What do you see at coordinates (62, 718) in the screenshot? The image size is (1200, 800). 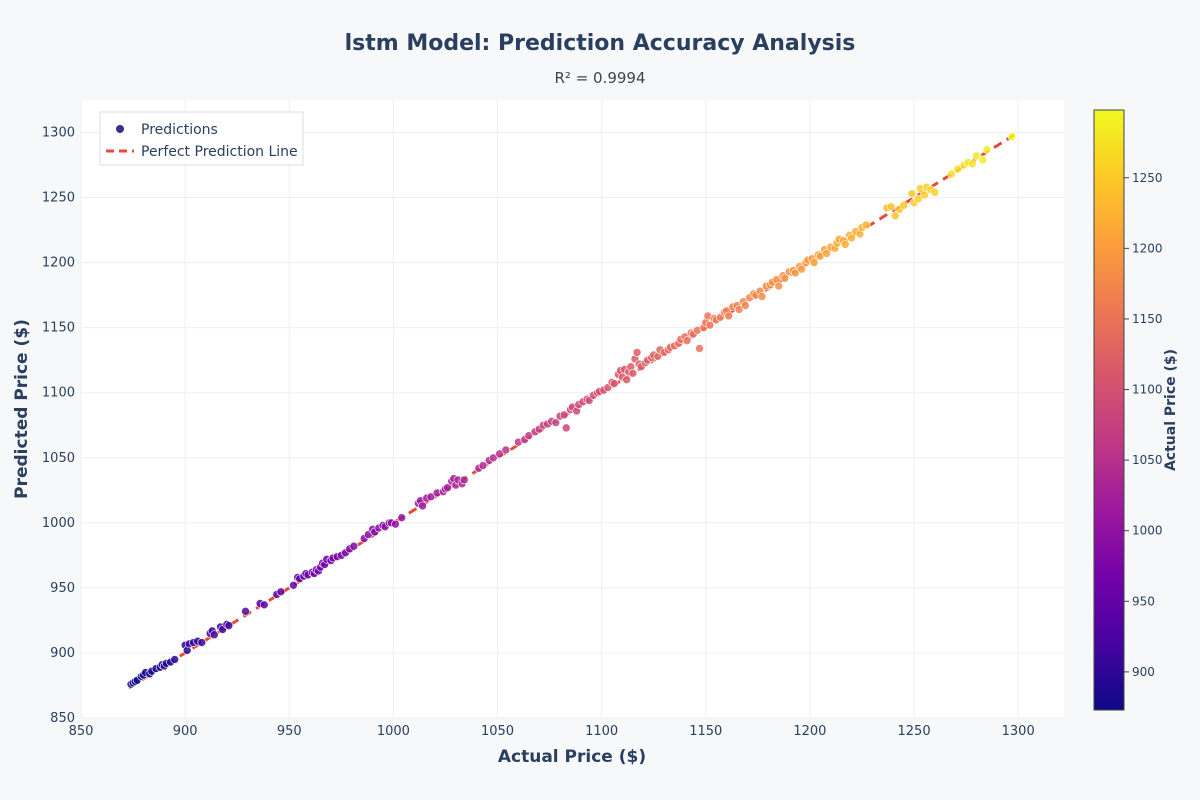 I see `y-tick-label: 850` at bounding box center [62, 718].